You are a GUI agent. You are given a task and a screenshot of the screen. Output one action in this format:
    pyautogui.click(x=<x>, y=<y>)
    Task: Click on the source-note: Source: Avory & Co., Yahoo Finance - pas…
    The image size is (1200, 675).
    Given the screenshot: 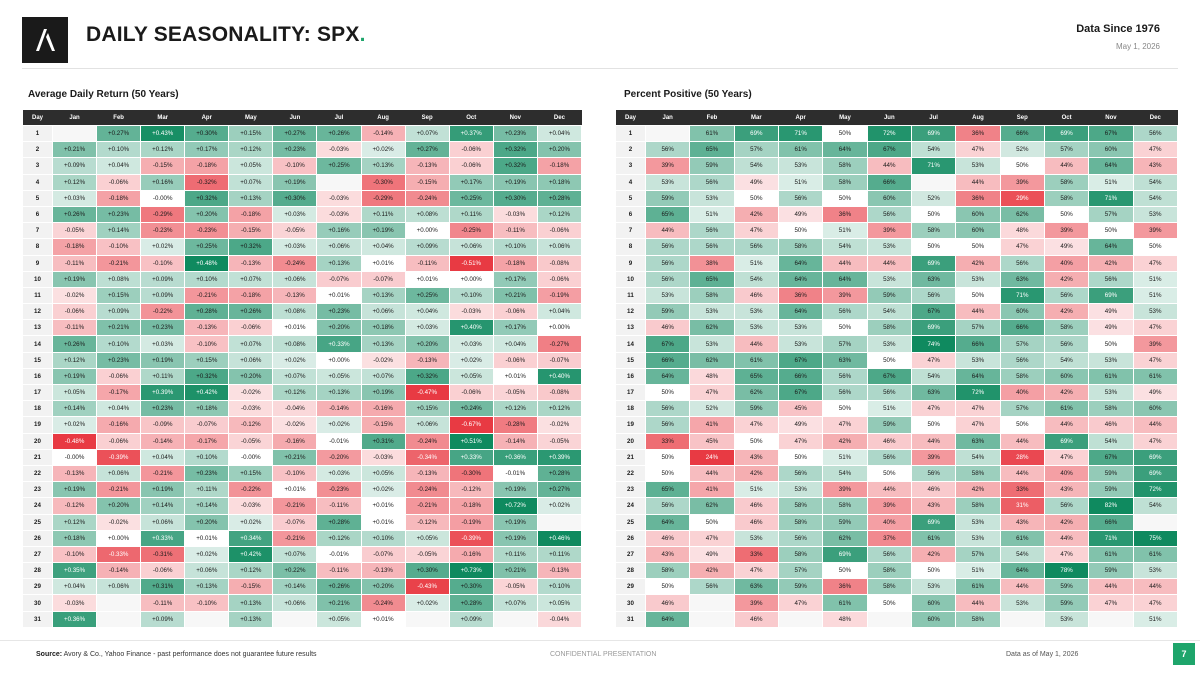 What is the action you would take?
    pyautogui.click(x=176, y=654)
    